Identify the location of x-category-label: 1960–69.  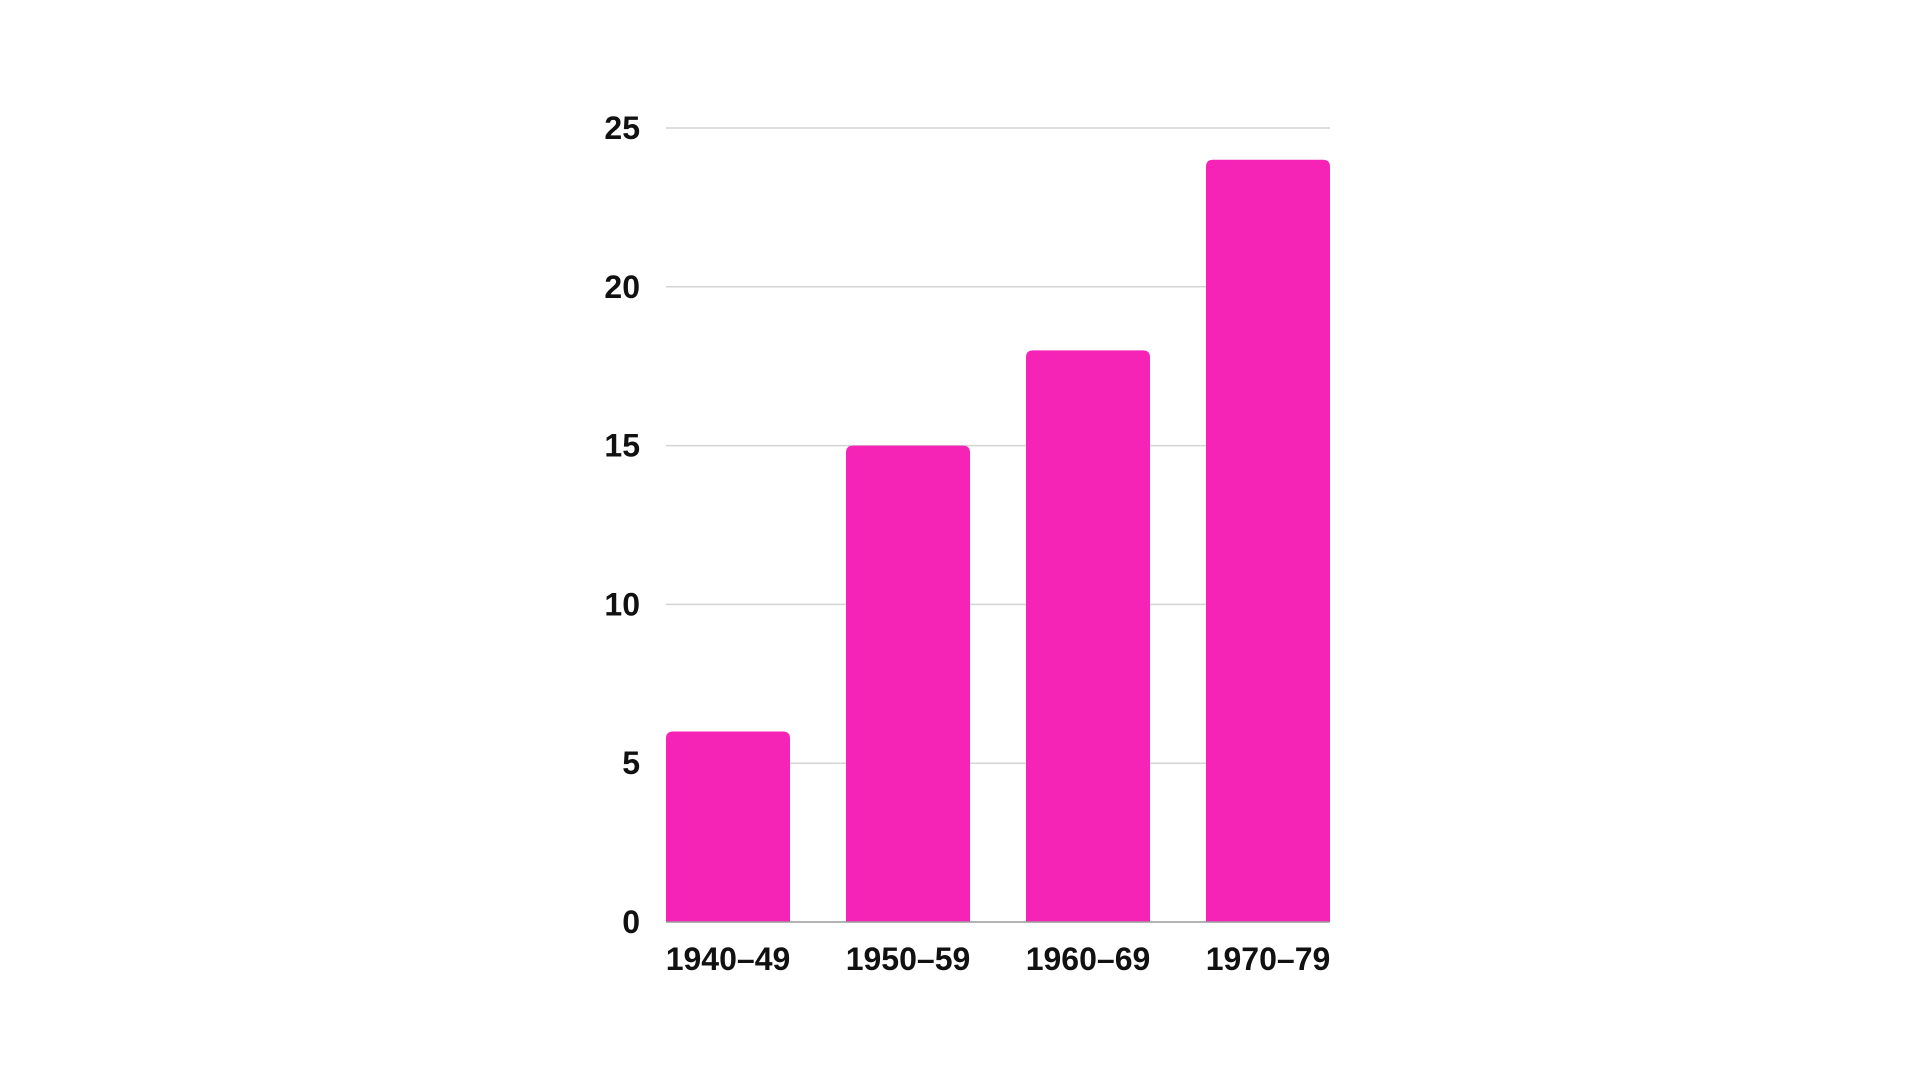
(1088, 959).